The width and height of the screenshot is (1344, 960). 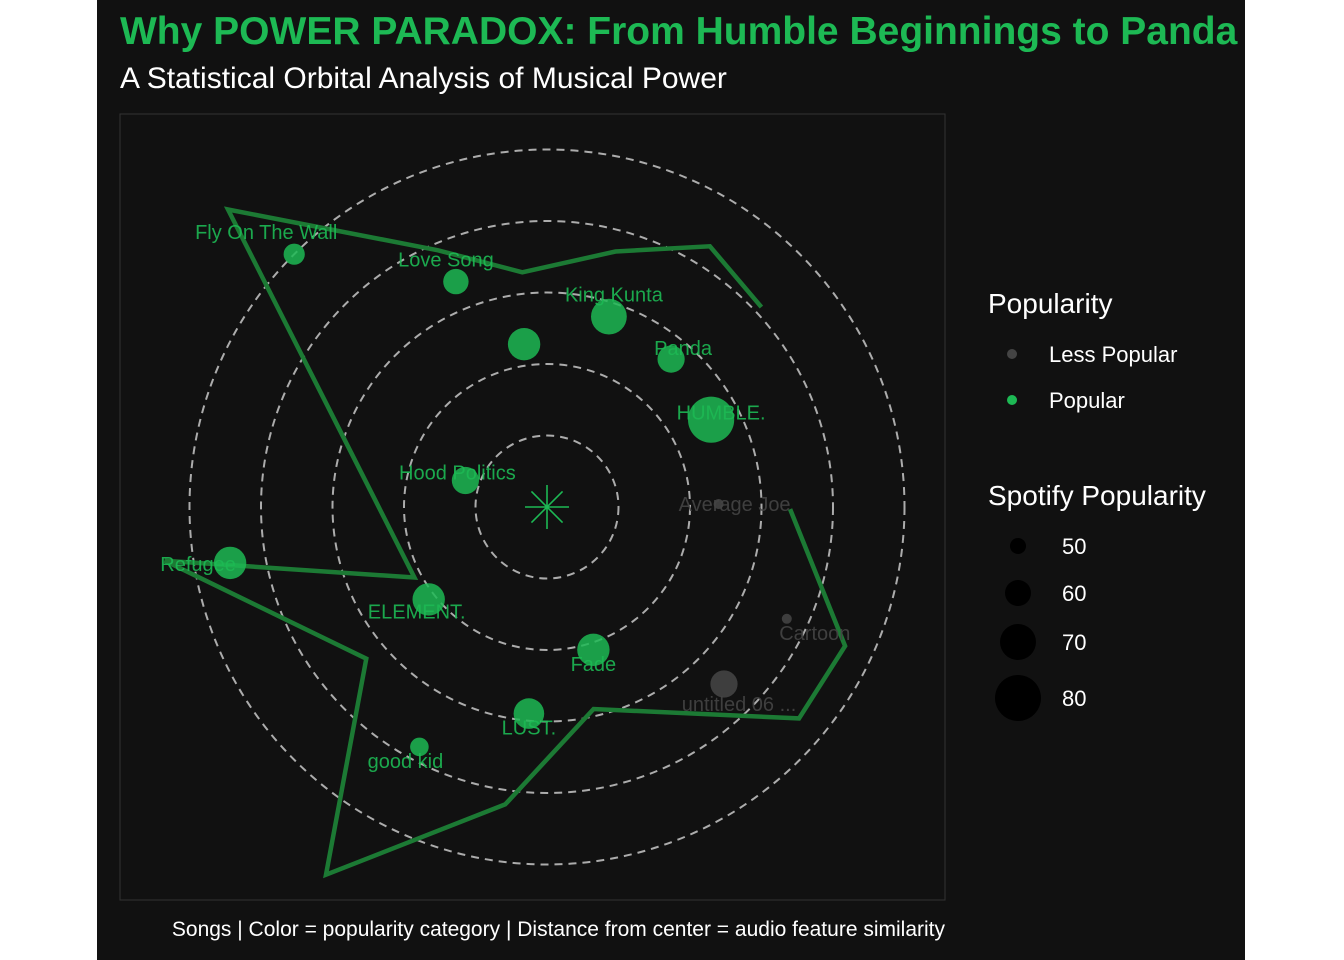 What do you see at coordinates (814, 634) in the screenshot?
I see `song-label-7: Cartoon` at bounding box center [814, 634].